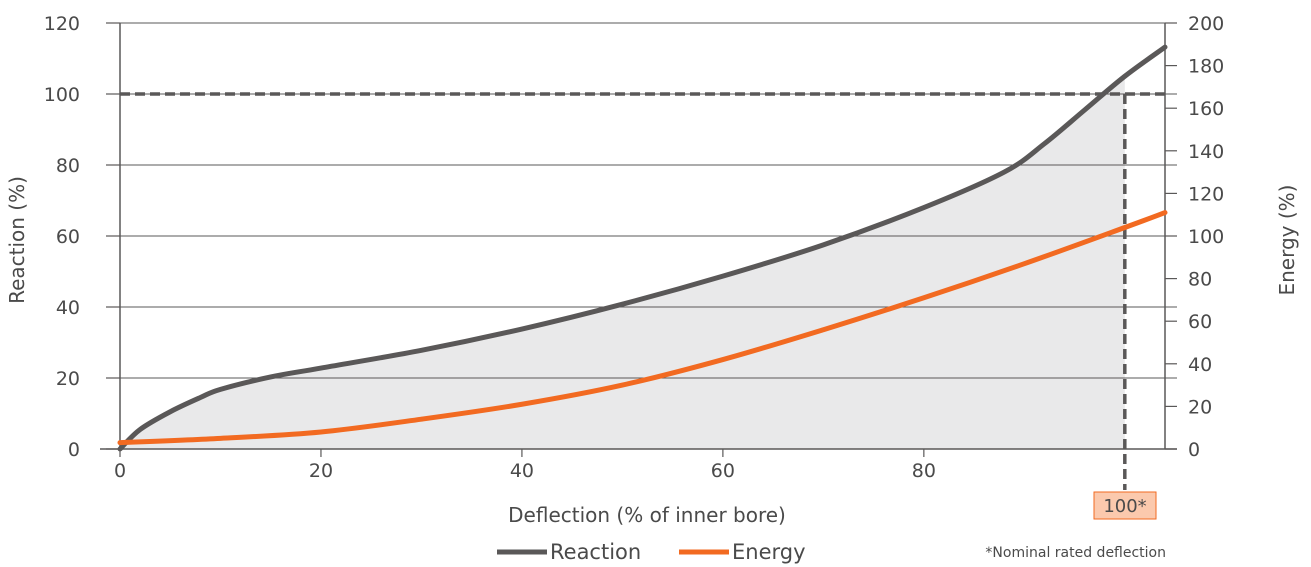 The height and width of the screenshot is (567, 1311). I want to click on x-tick-label: 80, so click(924, 471).